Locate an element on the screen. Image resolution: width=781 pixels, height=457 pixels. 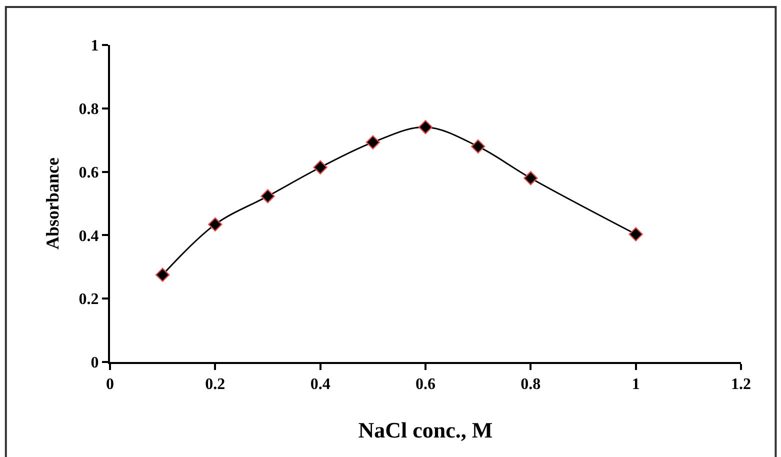
x-tick-label: 1.2 is located at coordinates (741, 385).